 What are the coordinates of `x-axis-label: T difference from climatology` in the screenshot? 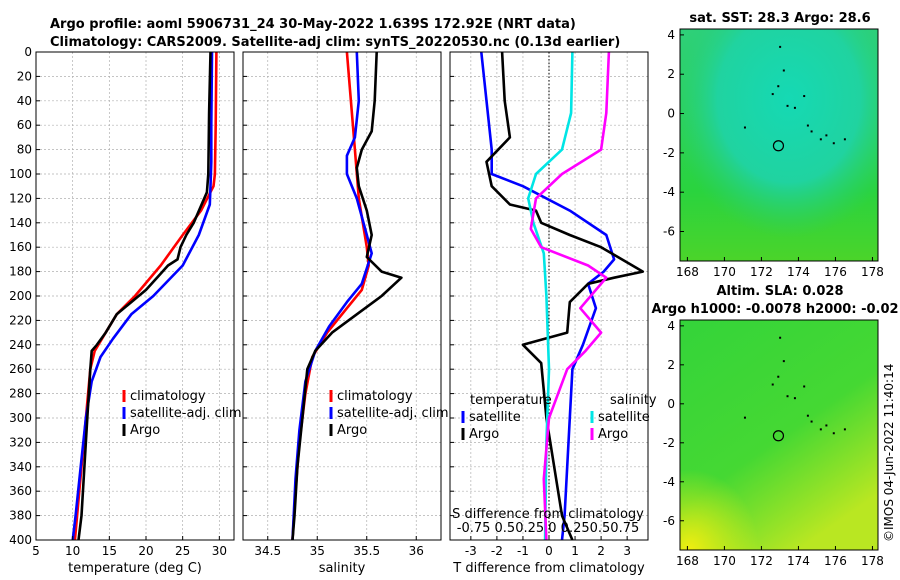 It's located at (548, 568).